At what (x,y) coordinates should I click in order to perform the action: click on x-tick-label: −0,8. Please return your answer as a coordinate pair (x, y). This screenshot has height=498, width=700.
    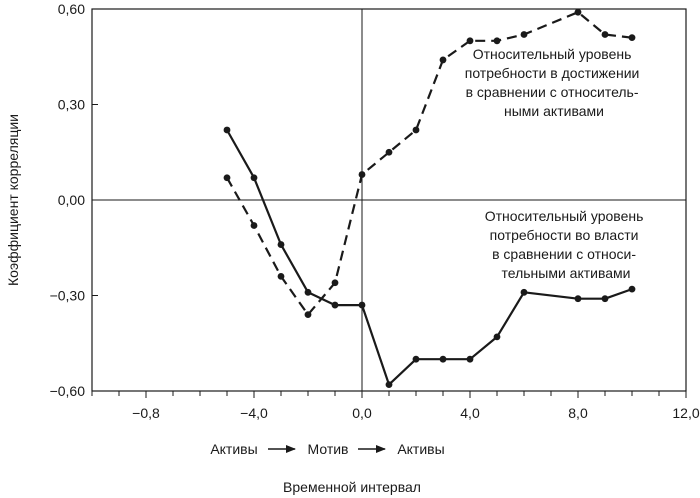
    Looking at the image, I should click on (146, 413).